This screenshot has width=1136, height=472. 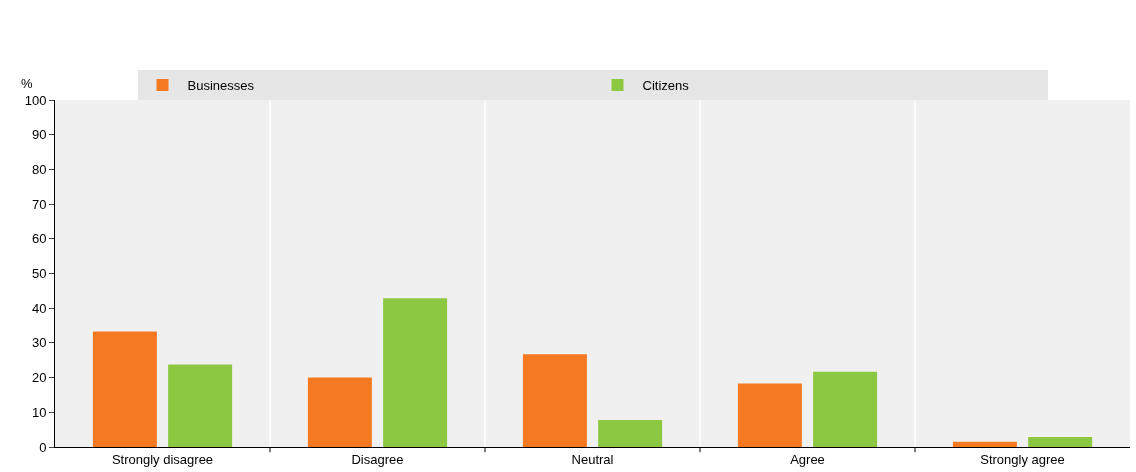 I want to click on legend-label: Businesses, so click(x=221, y=86).